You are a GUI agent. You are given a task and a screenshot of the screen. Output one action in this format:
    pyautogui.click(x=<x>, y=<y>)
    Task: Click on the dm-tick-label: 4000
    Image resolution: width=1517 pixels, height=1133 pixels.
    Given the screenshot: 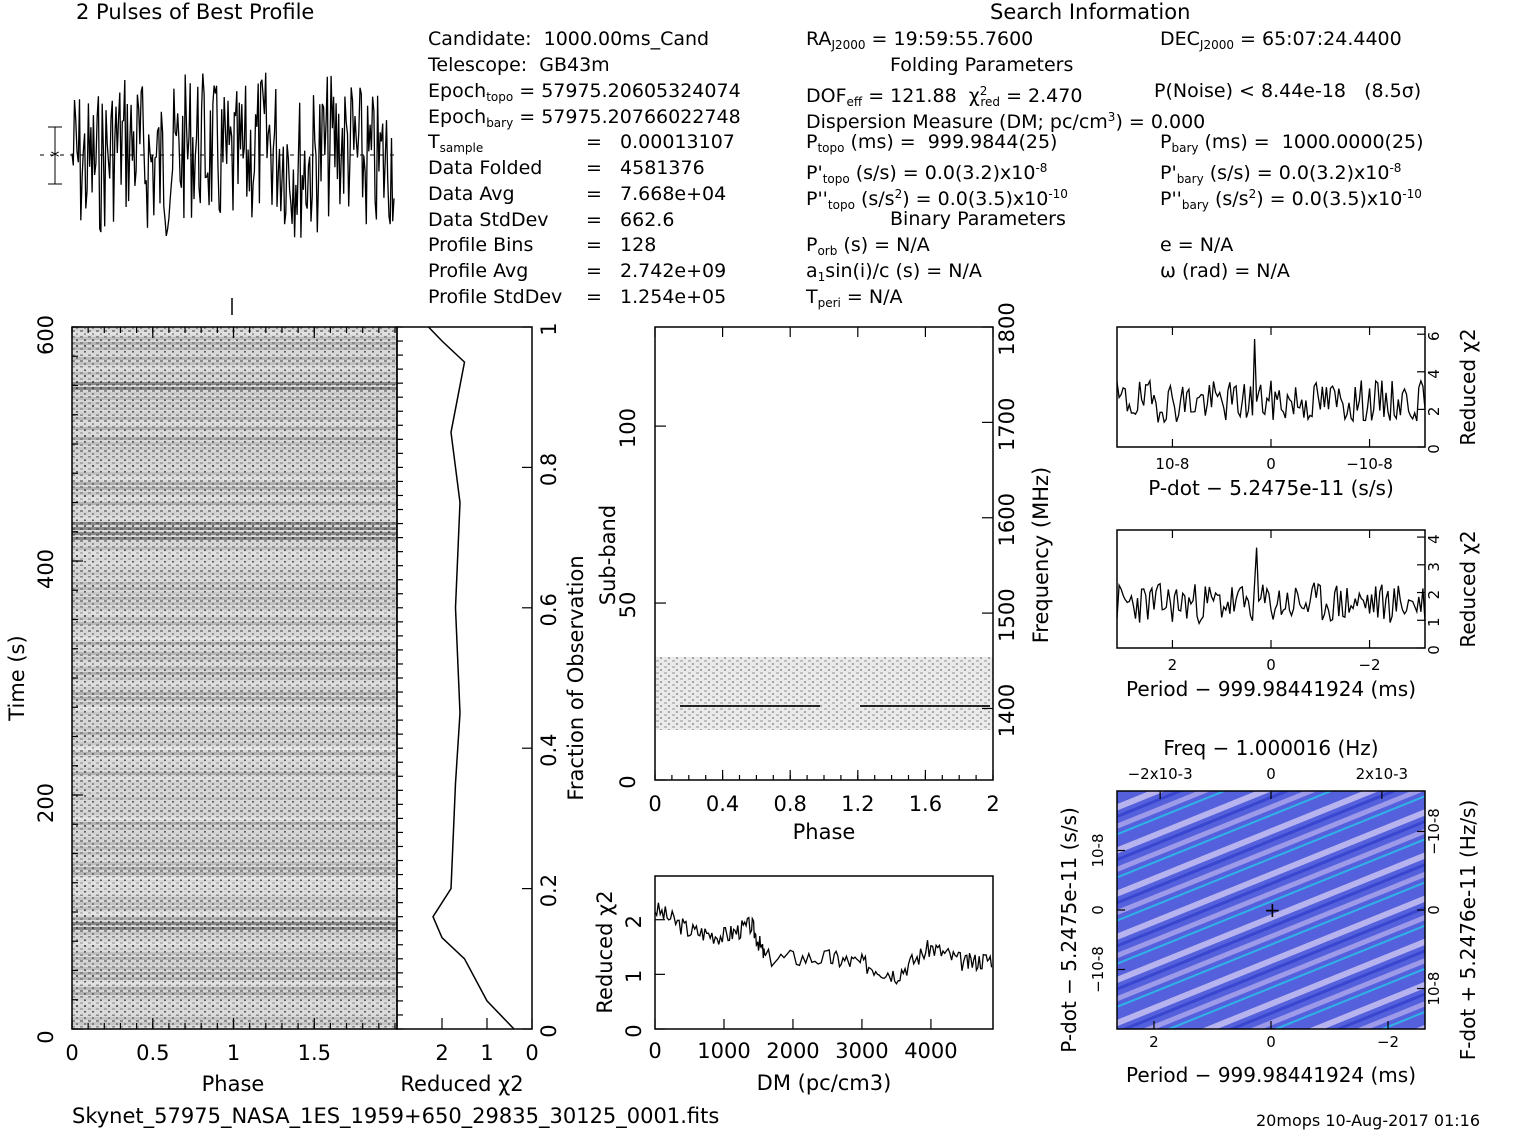 What is the action you would take?
    pyautogui.click(x=930, y=1051)
    